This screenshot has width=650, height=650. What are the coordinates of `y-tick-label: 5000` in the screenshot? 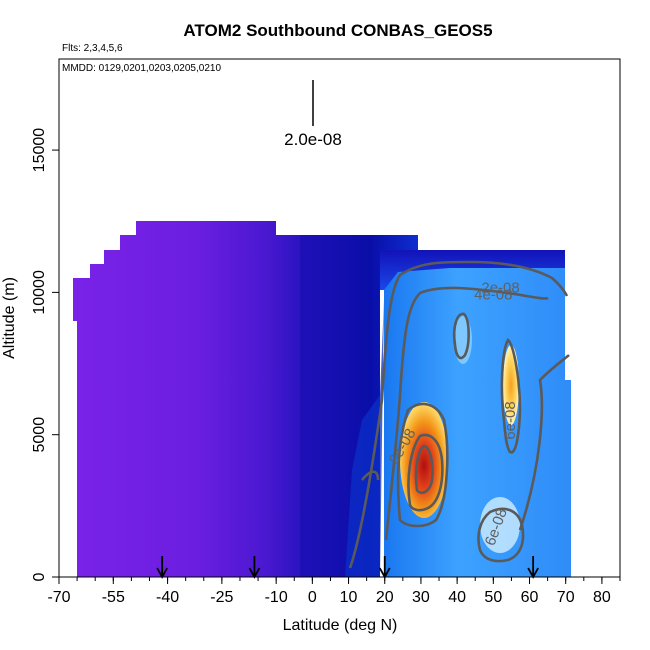 It's located at (39, 435).